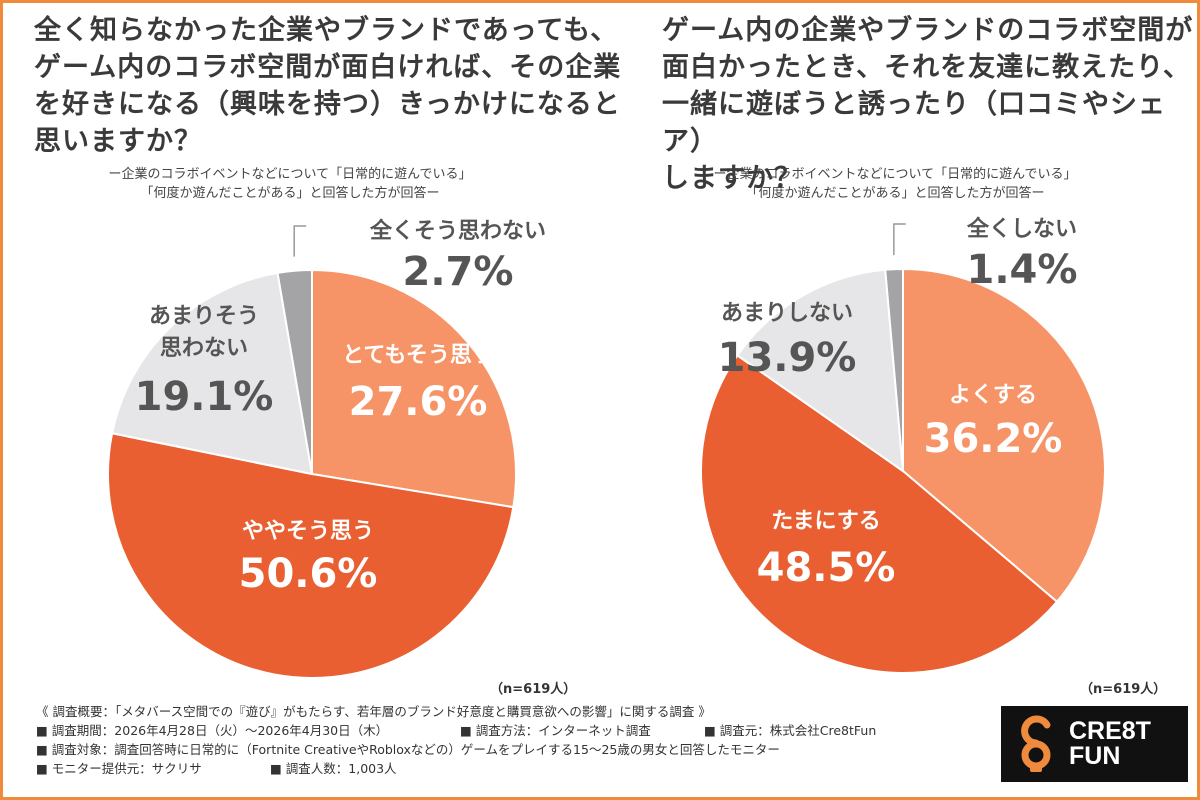  Describe the element at coordinates (787, 313) in the screenshot. I see `right-slice-label-2: あまりしない` at that location.